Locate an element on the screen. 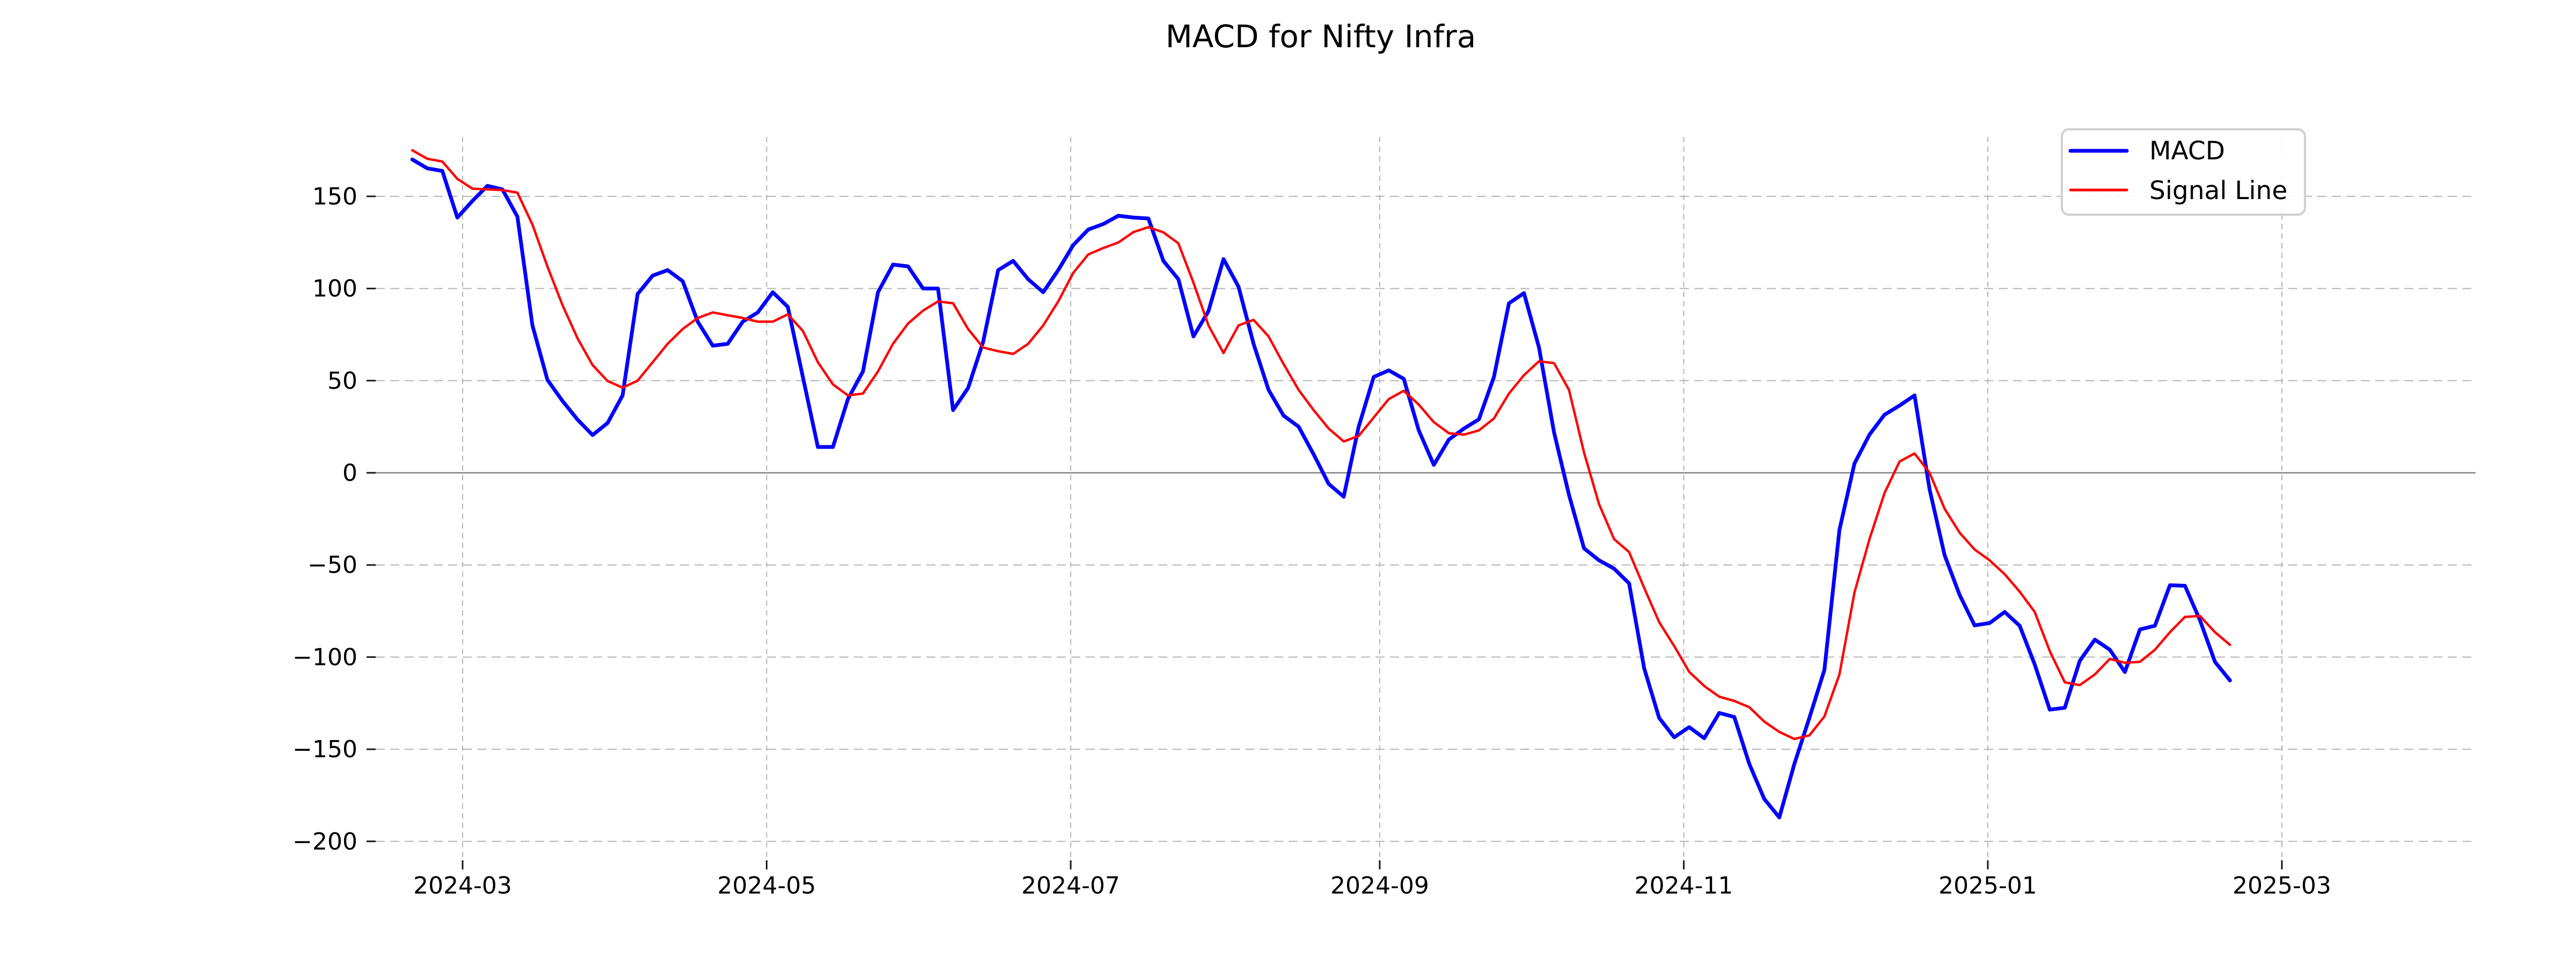  y-tick-label: −100 is located at coordinates (324, 657).